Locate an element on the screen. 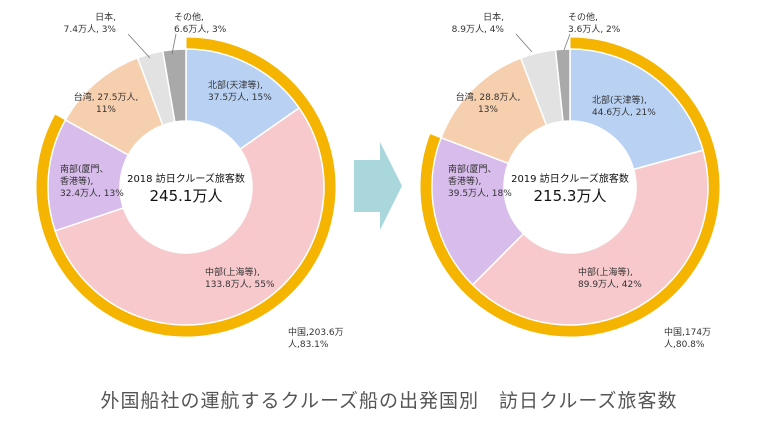 This screenshot has width=778, height=438. label-other: その他, 3.6万人, 2% is located at coordinates (594, 23).